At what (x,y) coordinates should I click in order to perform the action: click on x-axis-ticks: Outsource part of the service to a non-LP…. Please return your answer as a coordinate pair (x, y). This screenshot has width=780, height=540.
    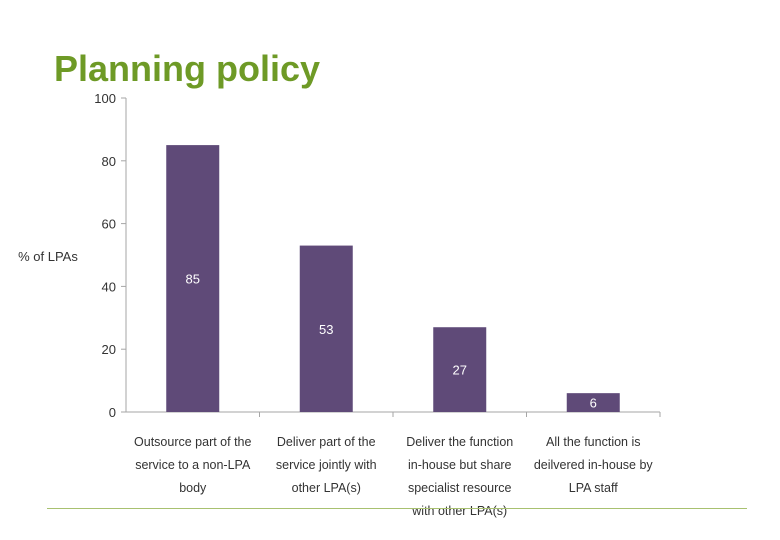
    Looking at the image, I should click on (397, 465).